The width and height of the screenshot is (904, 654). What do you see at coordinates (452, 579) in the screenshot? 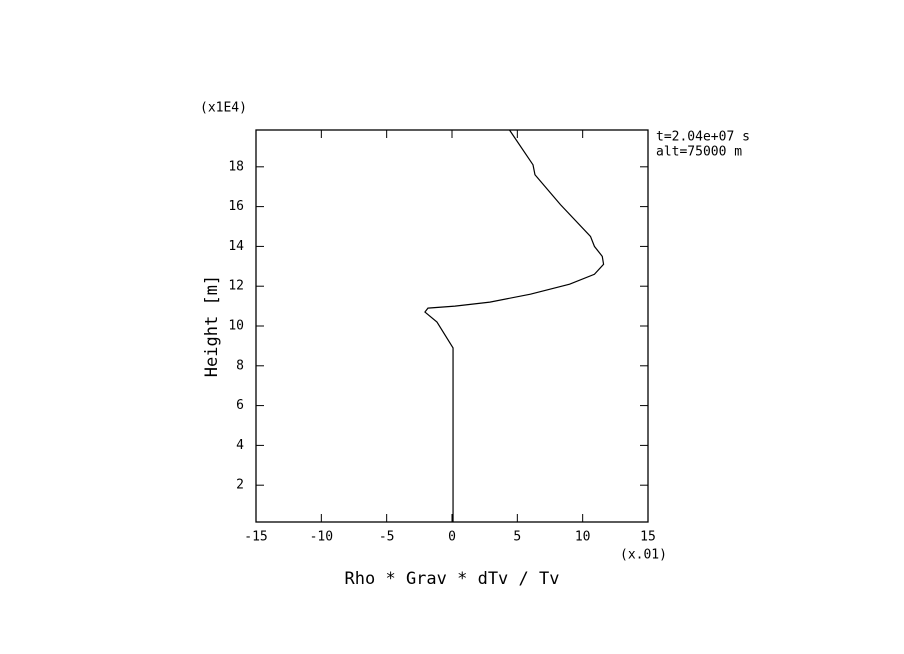
I see `x-axis-label: Rho * Grav * dTv / Tv` at bounding box center [452, 579].